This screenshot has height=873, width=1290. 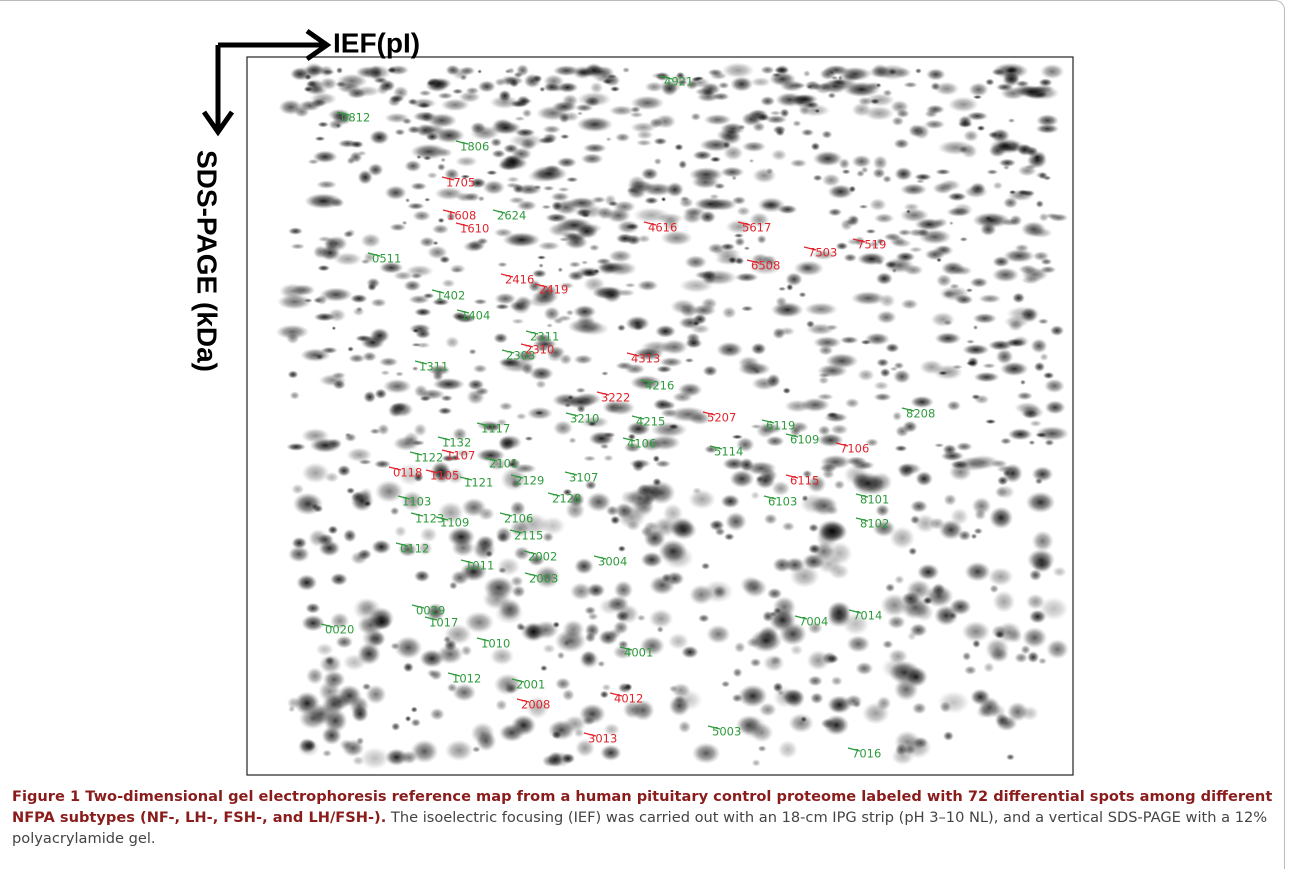 I want to click on spot-label: 6119, so click(x=780, y=426).